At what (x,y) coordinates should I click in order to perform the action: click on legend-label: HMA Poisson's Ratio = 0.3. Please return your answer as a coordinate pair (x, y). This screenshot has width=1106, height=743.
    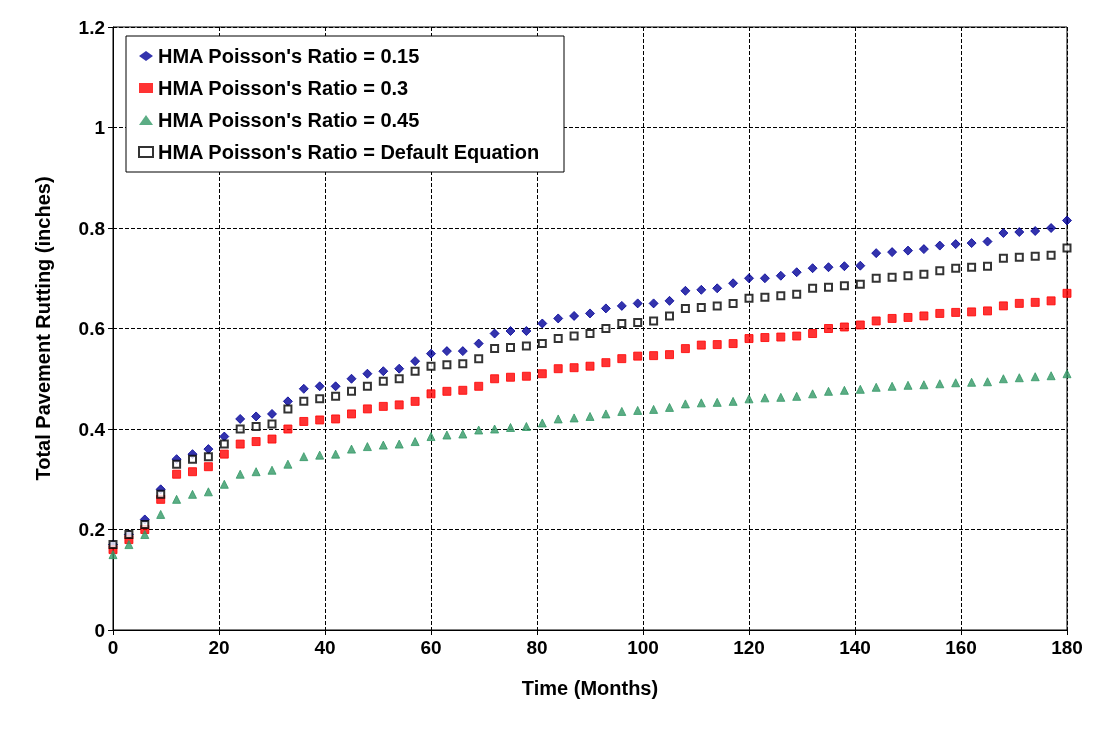
    Looking at the image, I should click on (283, 88).